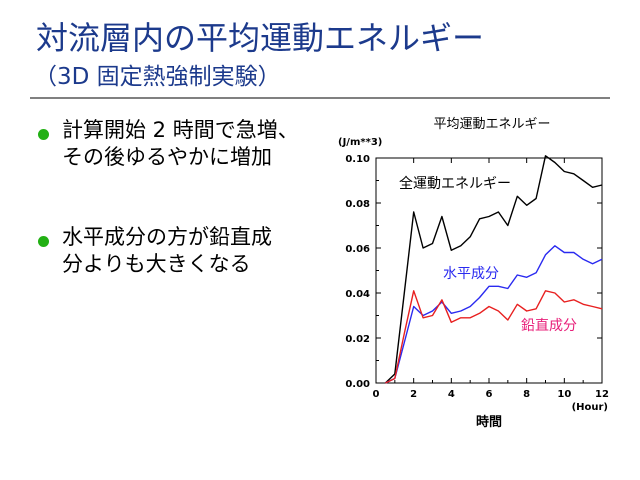 The image size is (640, 480). Describe the element at coordinates (489, 422) in the screenshot. I see `x-axis-label: 時間` at that location.